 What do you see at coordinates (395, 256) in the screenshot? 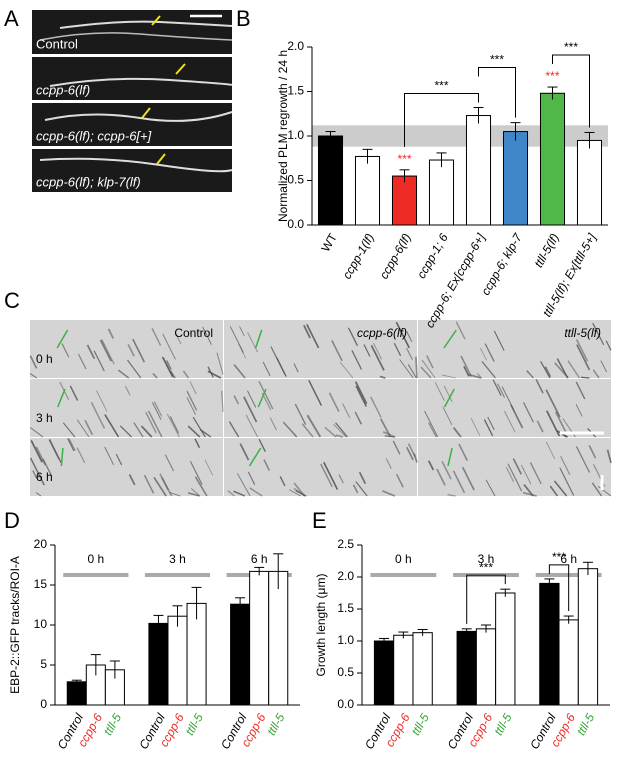
I see `x-tick-label: ccpp-6(lf)` at bounding box center [395, 256].